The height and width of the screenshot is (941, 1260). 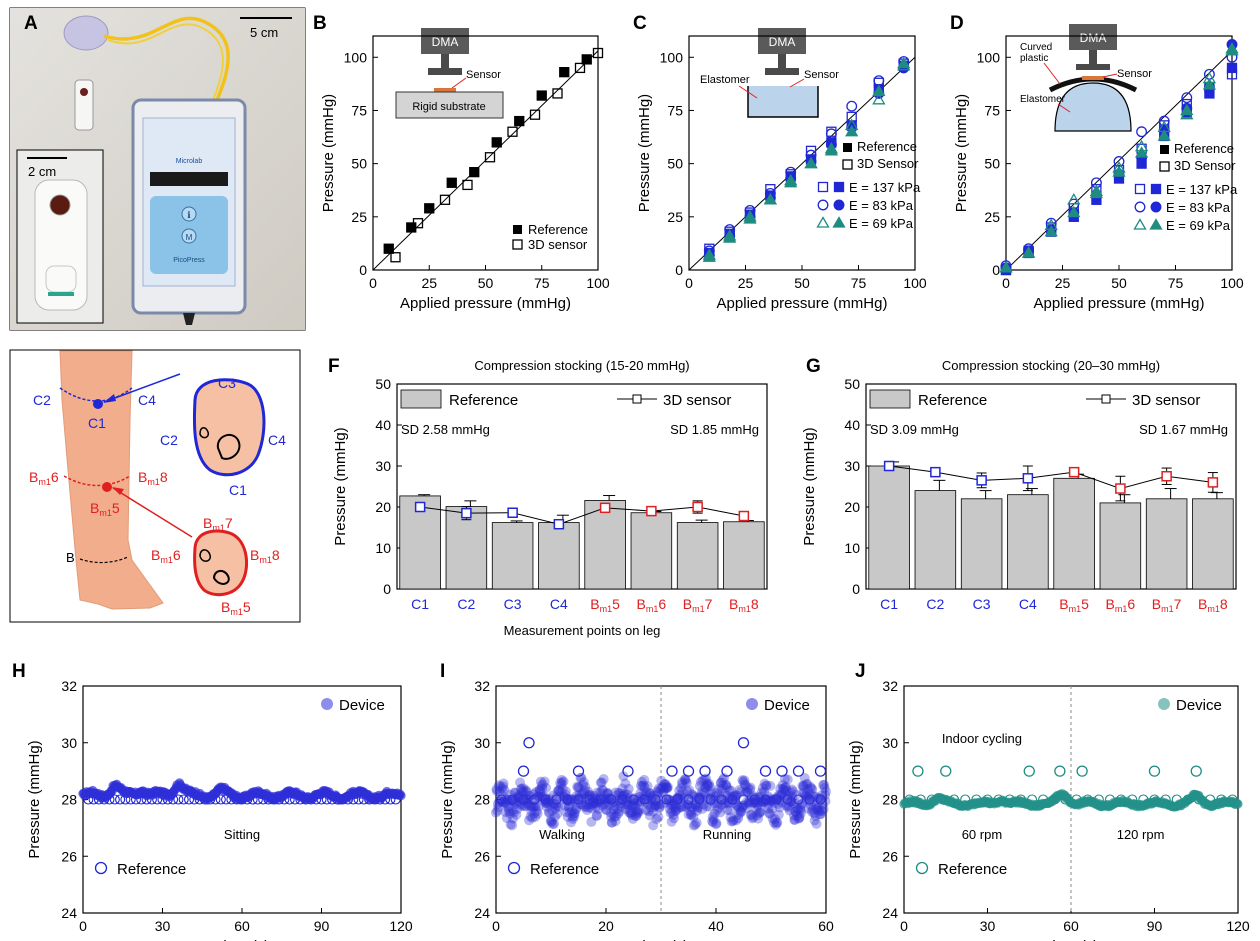 I want to click on diagram-b: DMA Rigid substrate Sensor, so click(x=449, y=73).